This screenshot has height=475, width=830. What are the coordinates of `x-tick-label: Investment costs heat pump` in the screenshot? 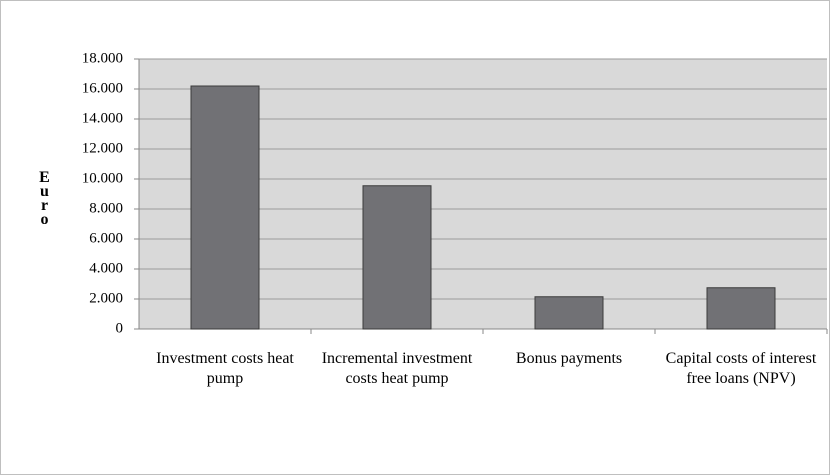 It's located at (225, 368).